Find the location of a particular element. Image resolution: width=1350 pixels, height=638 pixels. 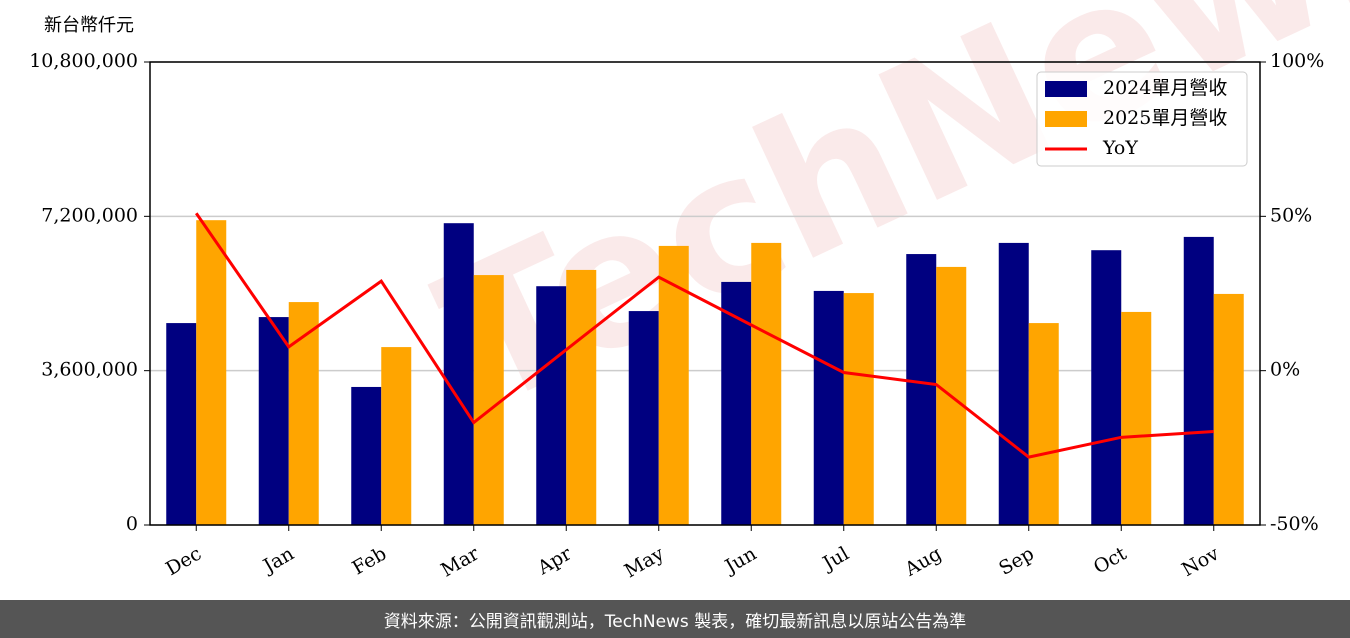

x-tick-label: Apr is located at coordinates (554, 560).